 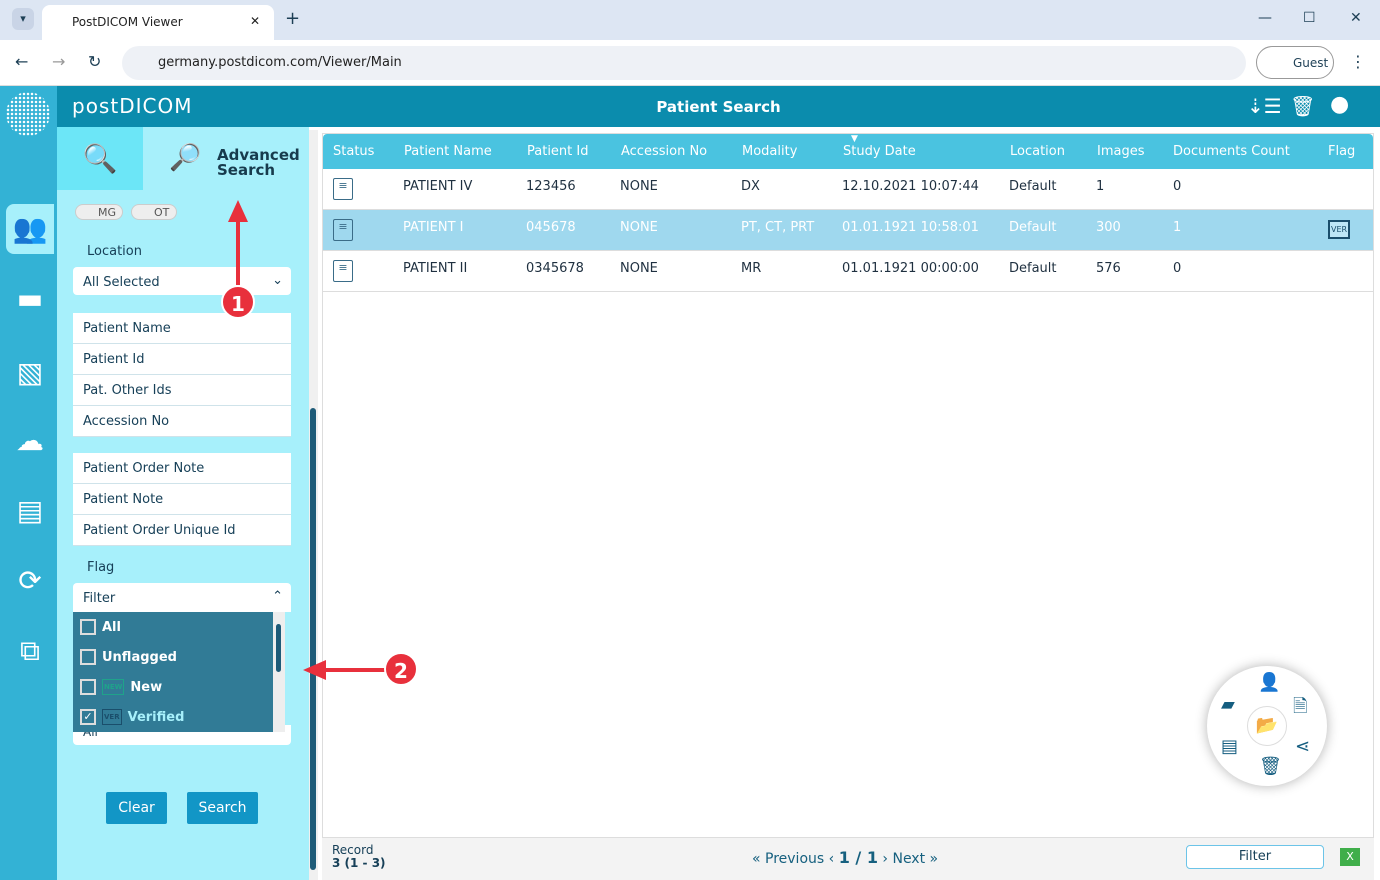 I want to click on prev-page-icon: ‹, so click(x=833, y=859).